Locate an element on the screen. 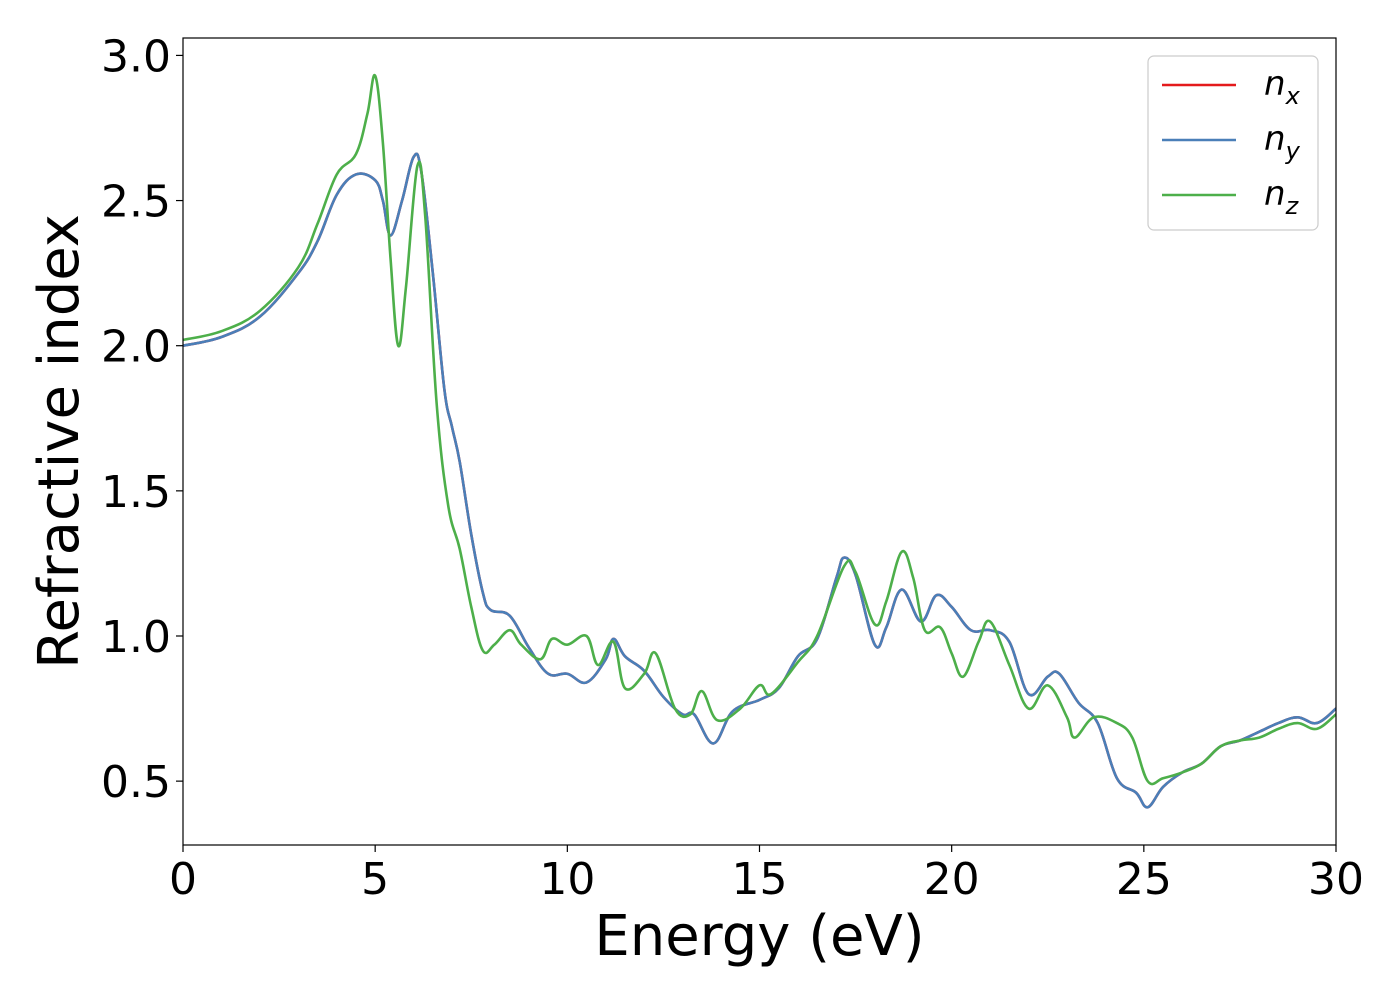  legend-subscript: z is located at coordinates (1292, 206).